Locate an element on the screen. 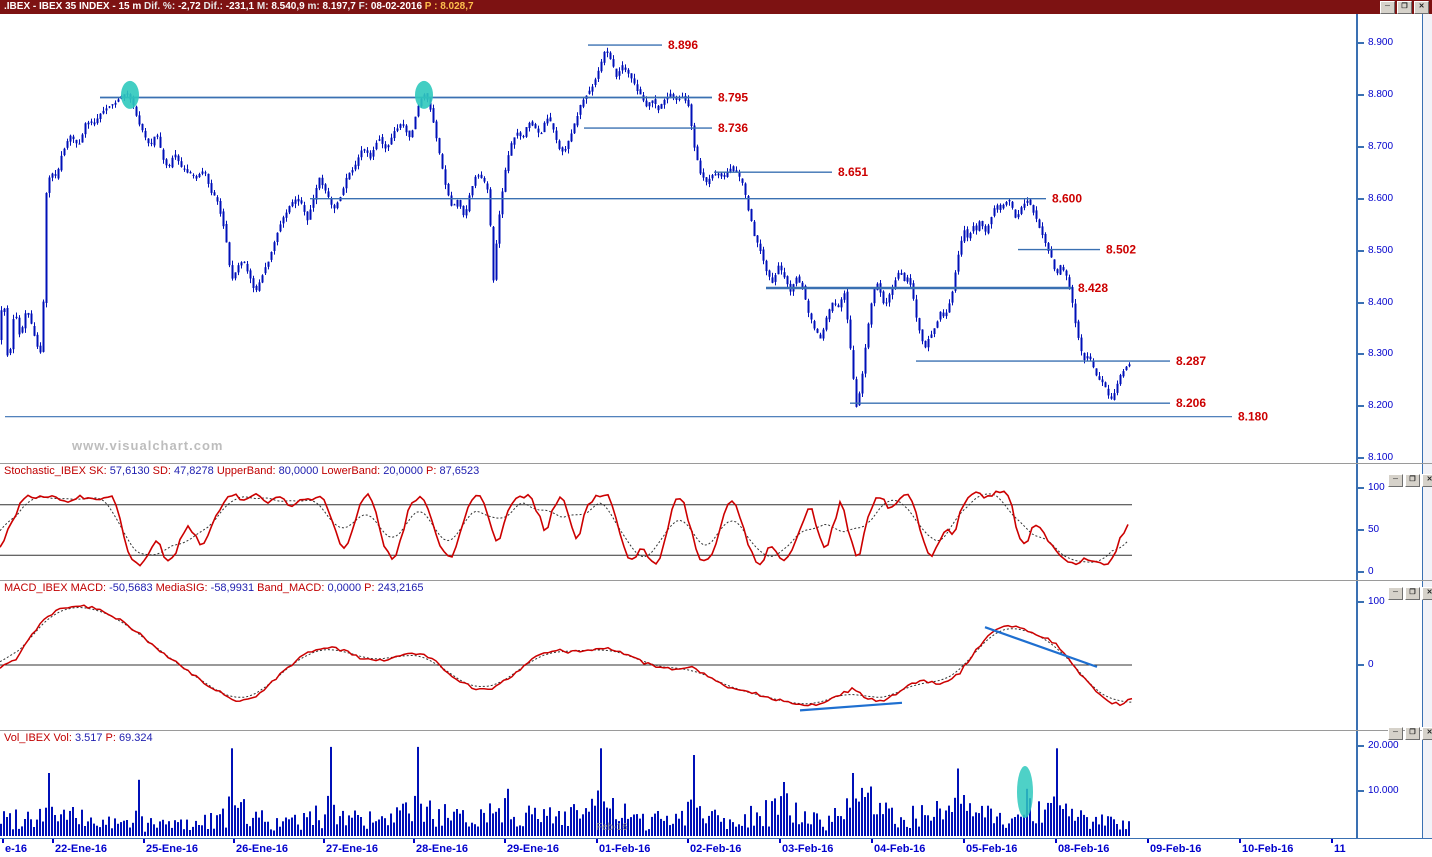 The height and width of the screenshot is (857, 1432). indicator-label-segment: MACD: is located at coordinates (90, 588).